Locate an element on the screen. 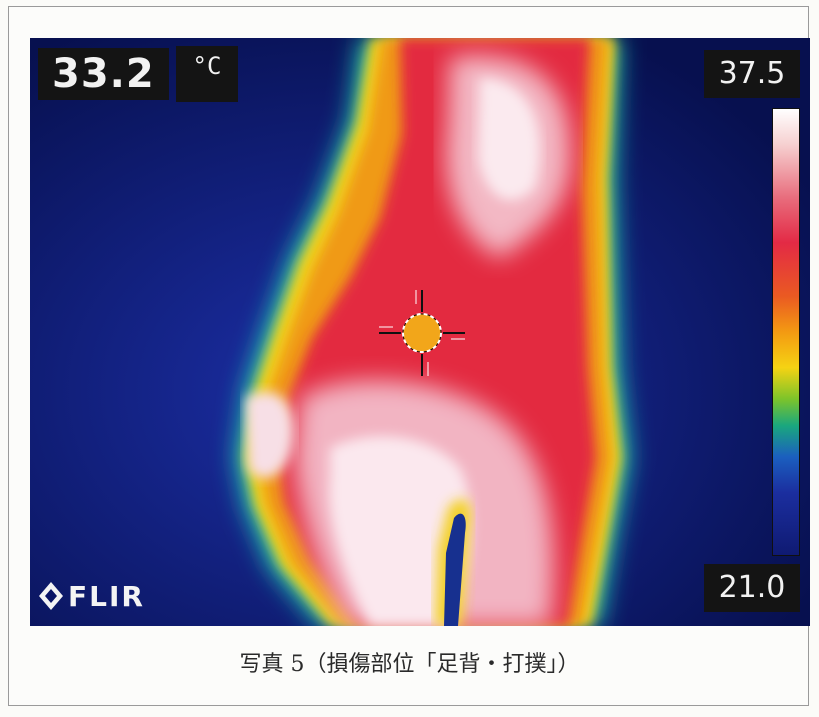 This screenshot has height=717, width=819. temperature-unit: °C is located at coordinates (207, 74).